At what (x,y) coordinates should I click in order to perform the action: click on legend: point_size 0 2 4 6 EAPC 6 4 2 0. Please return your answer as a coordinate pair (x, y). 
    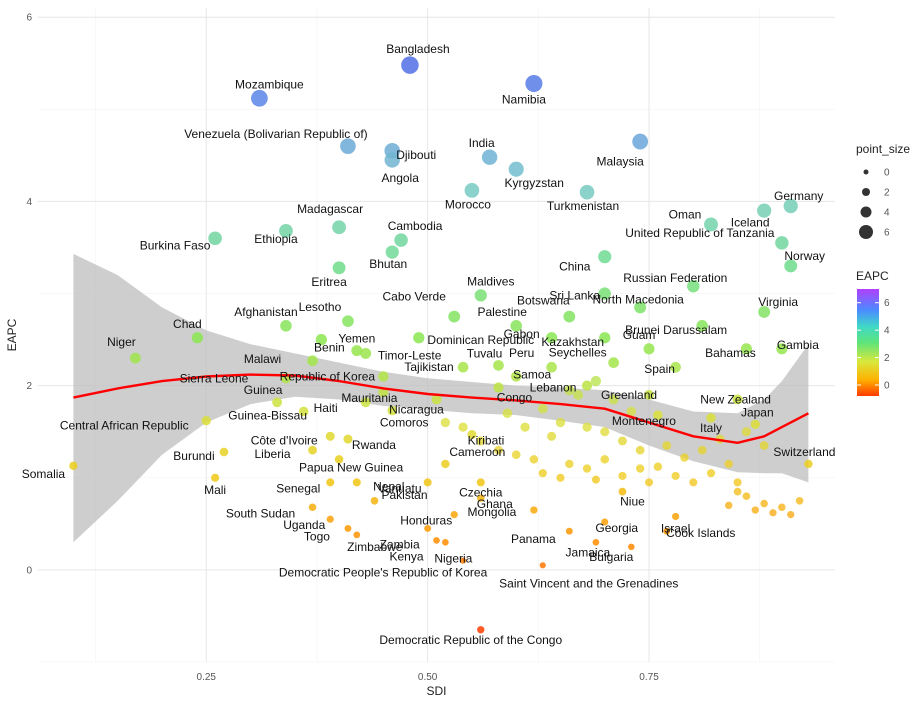
    Looking at the image, I should click on (883, 269).